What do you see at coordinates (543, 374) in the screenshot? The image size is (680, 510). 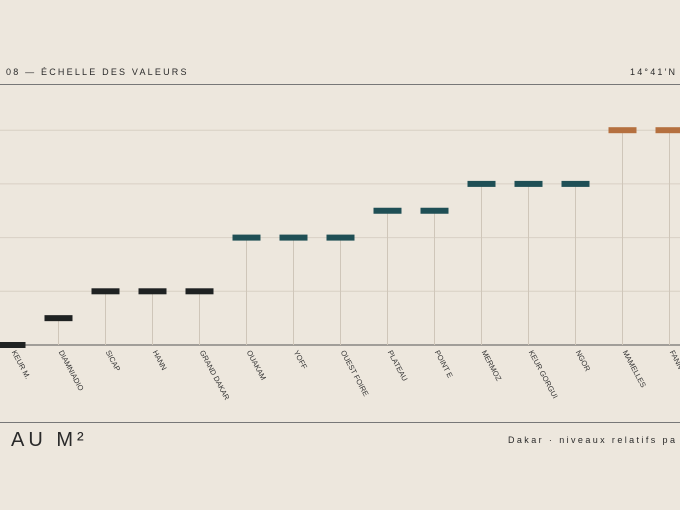 I see `x-tick-label: KEUR GORGUI` at bounding box center [543, 374].